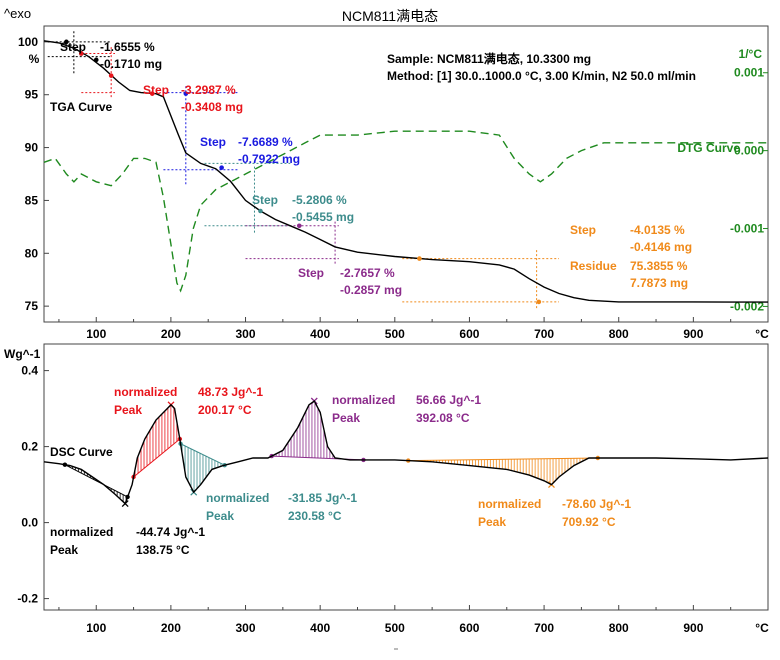  Describe the element at coordinates (593, 266) in the screenshot. I see `residue-label: Residue` at that location.